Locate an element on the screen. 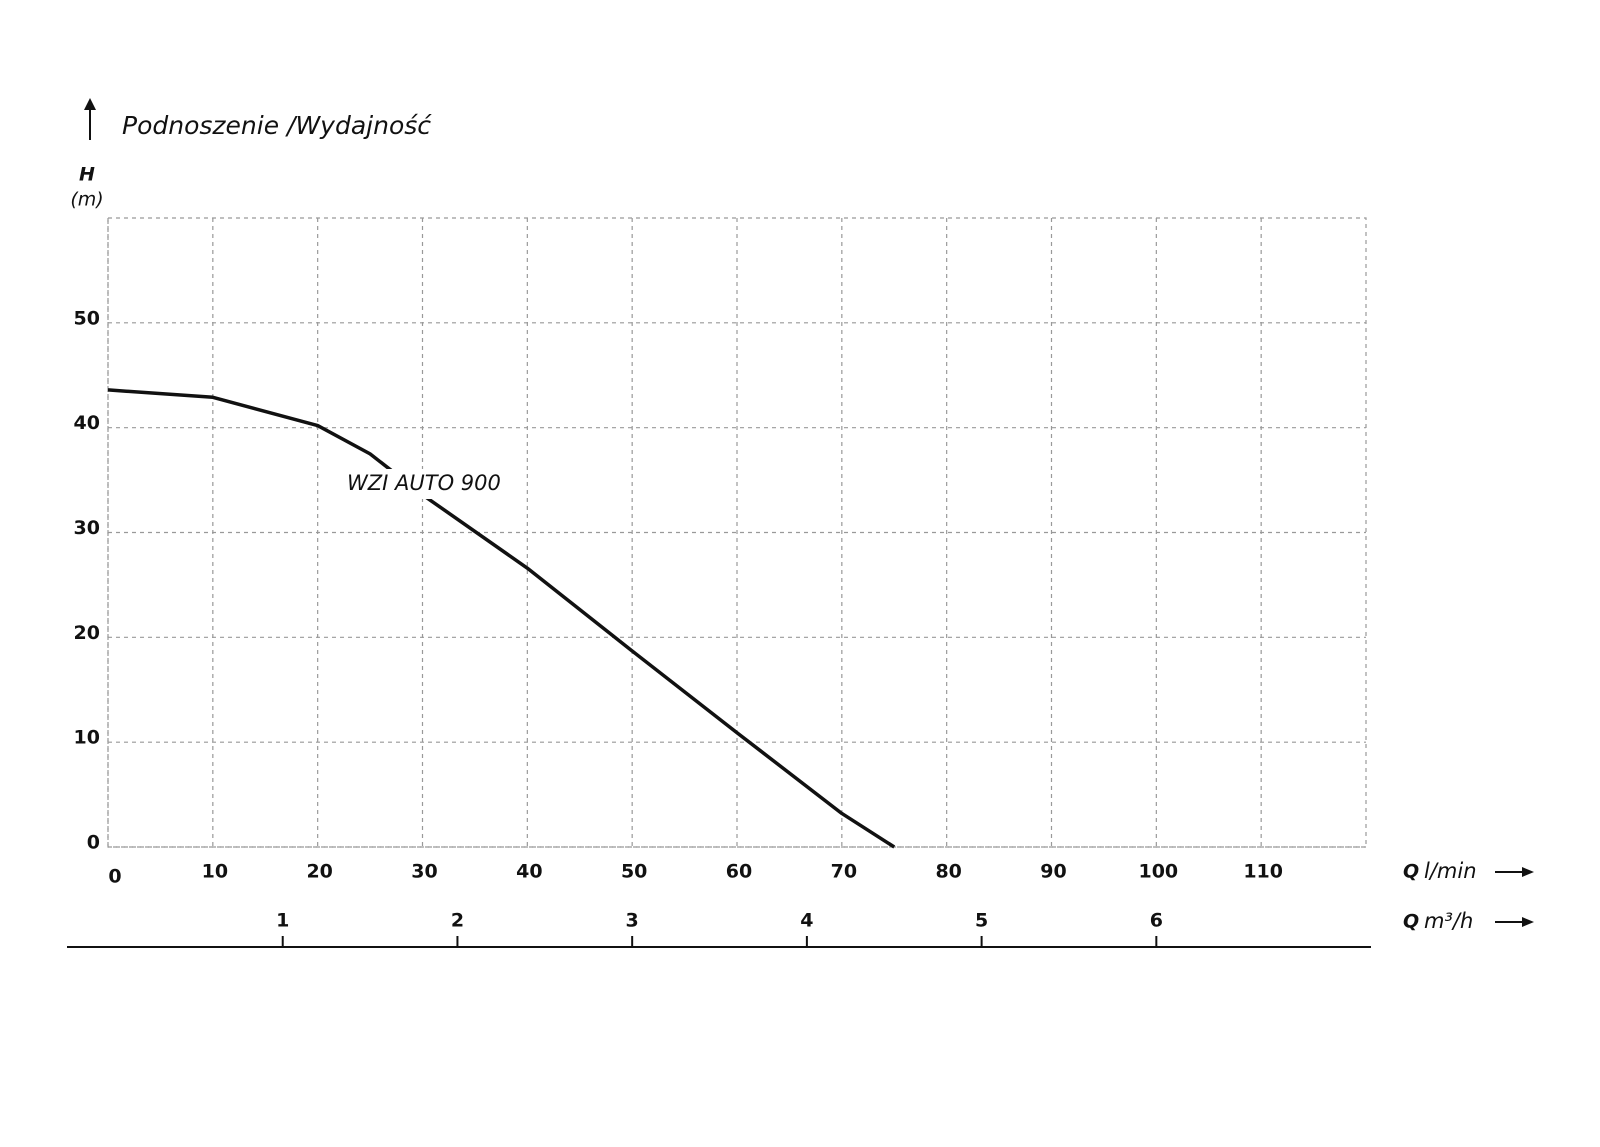  series-label: WZI AUTO 900 is located at coordinates (424, 483).